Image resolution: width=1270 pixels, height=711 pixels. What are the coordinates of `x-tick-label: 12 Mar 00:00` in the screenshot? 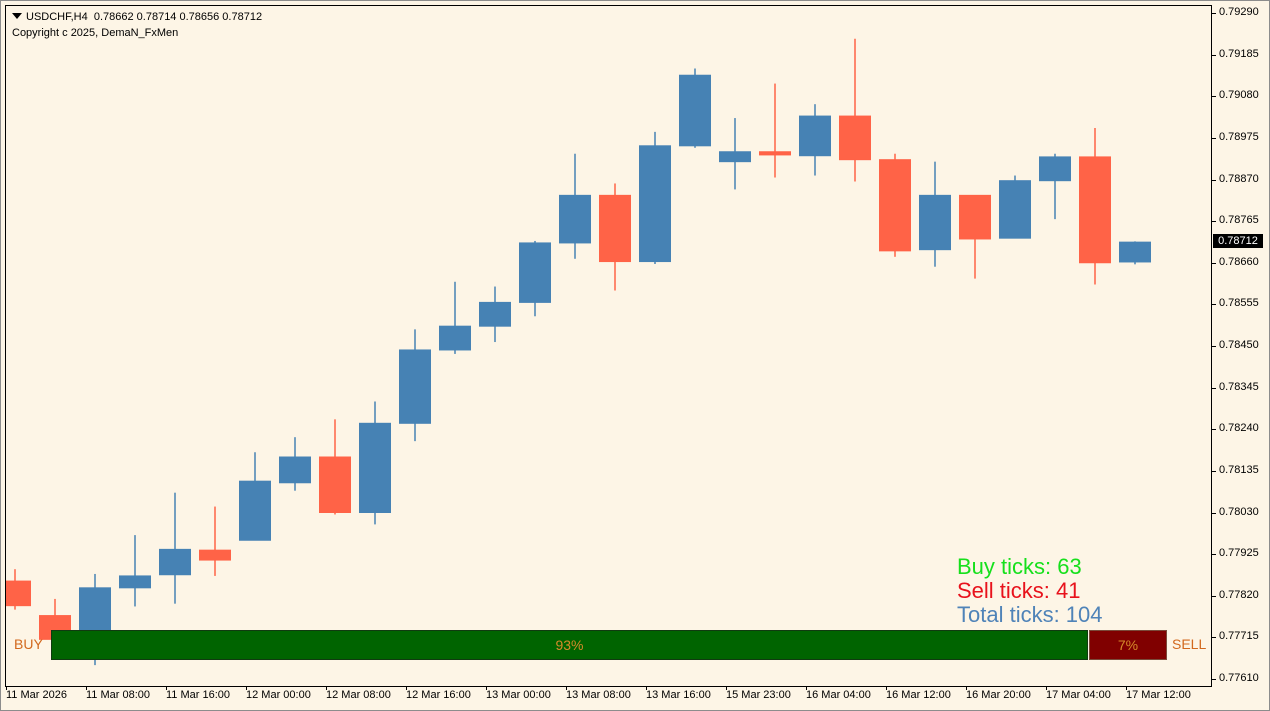 It's located at (278, 695).